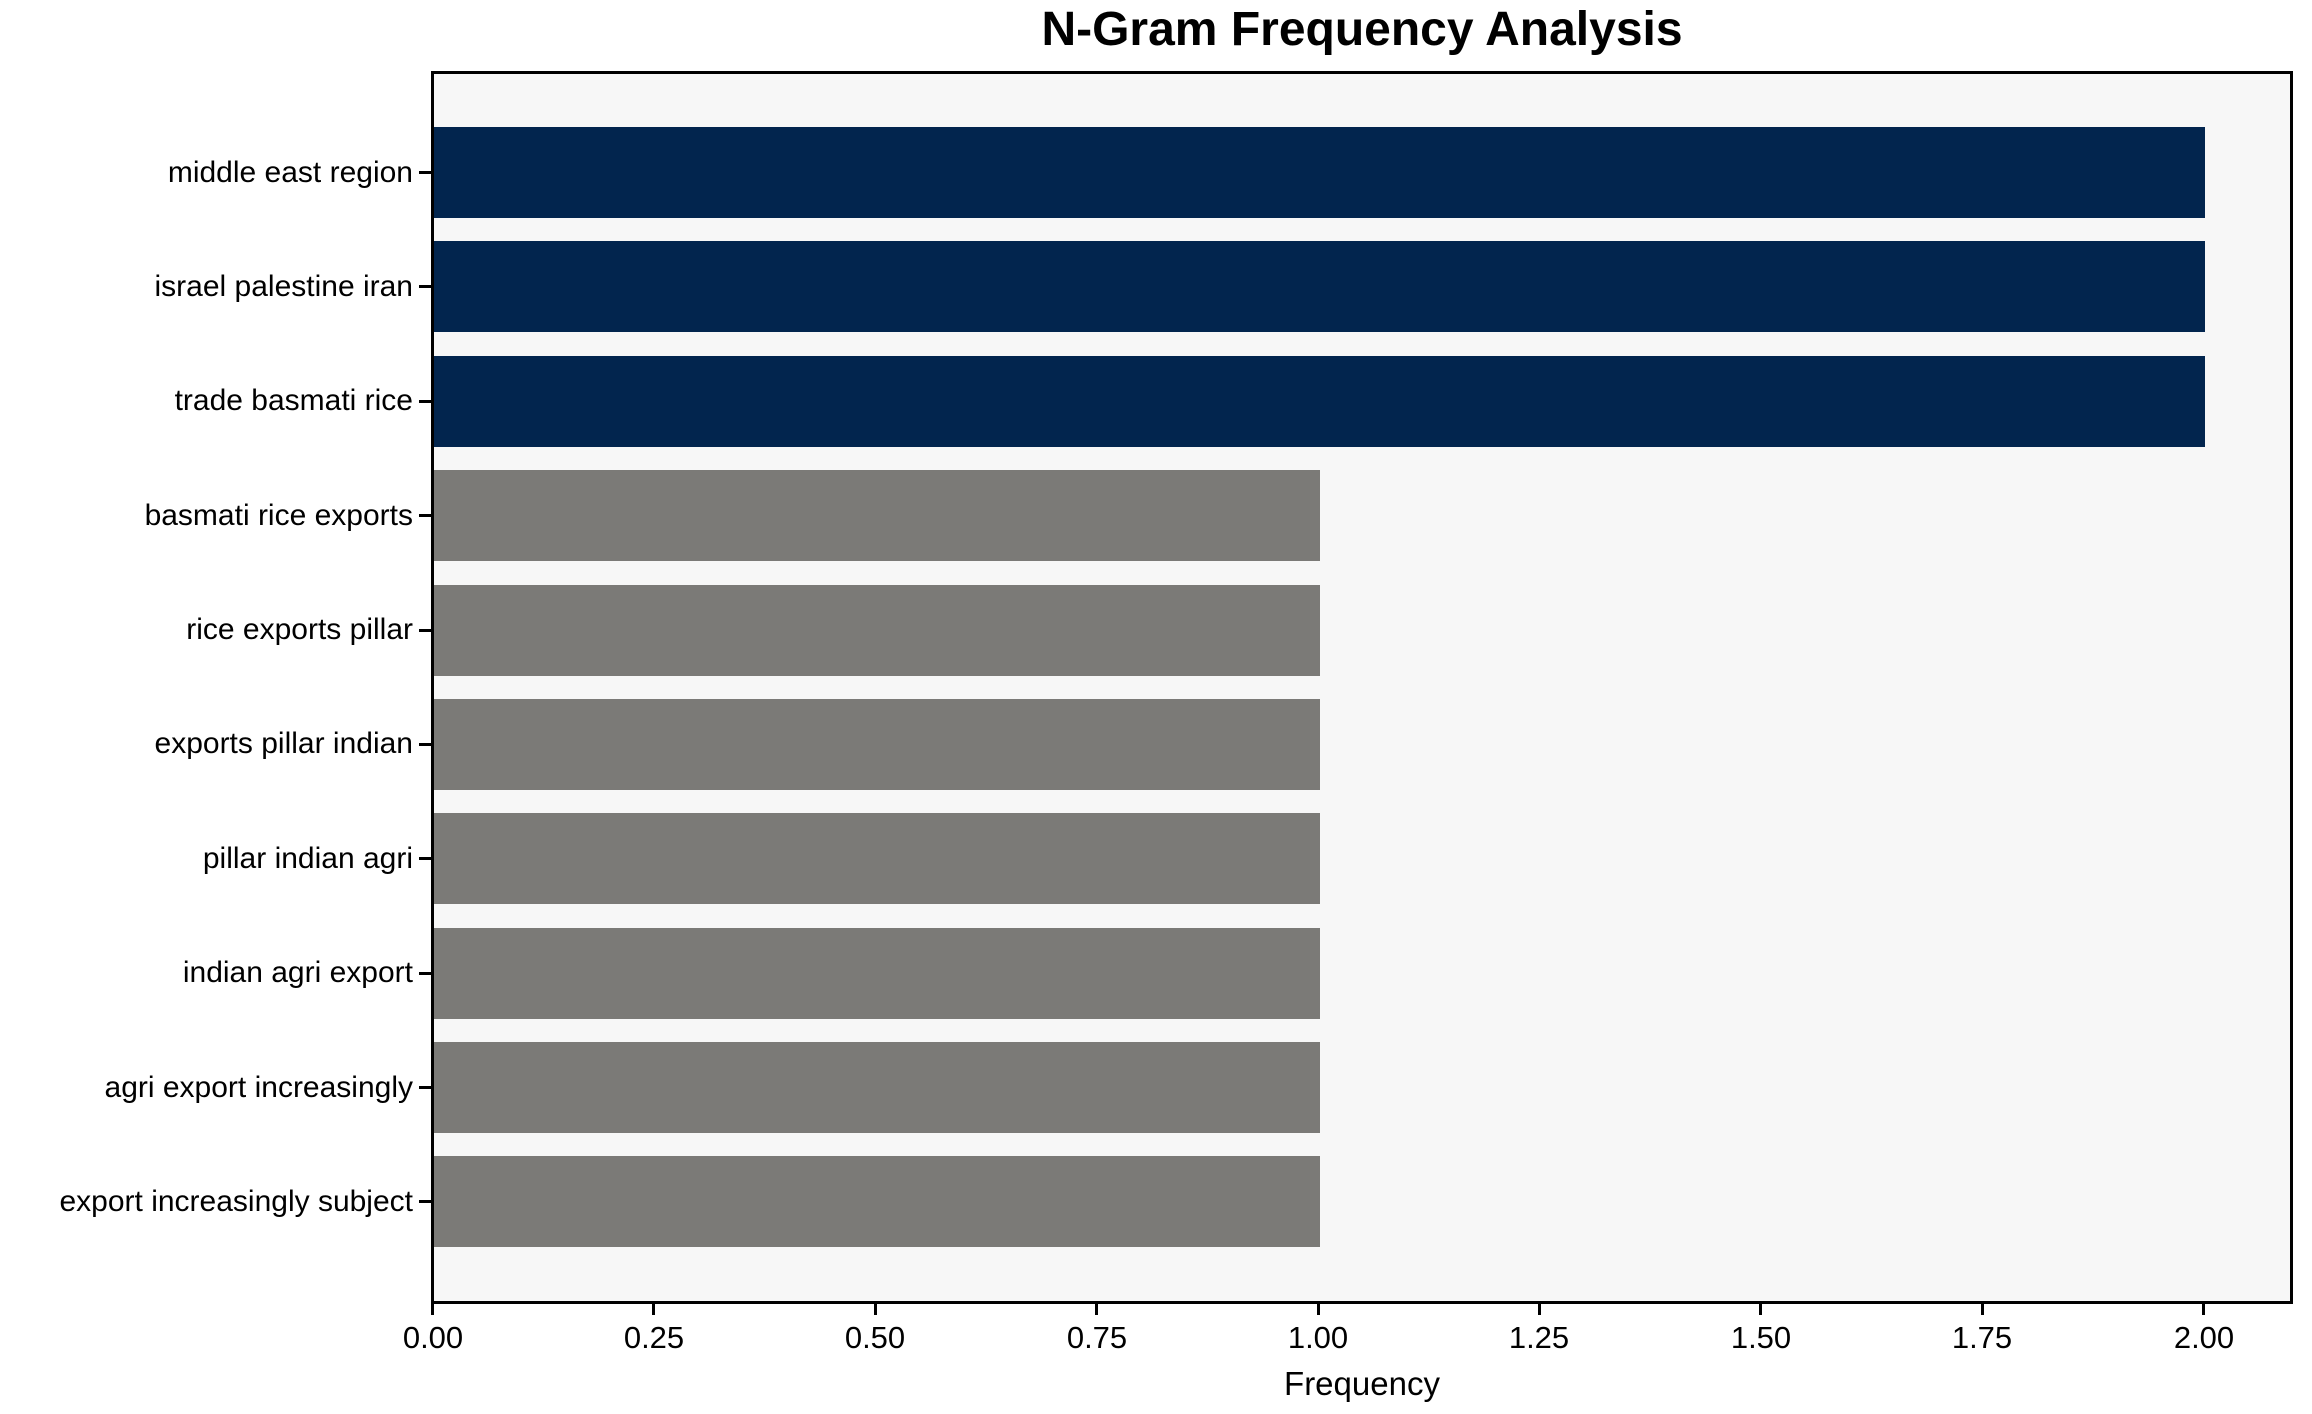  What do you see at coordinates (1761, 1337) in the screenshot?
I see `x-tick-label: 1.50` at bounding box center [1761, 1337].